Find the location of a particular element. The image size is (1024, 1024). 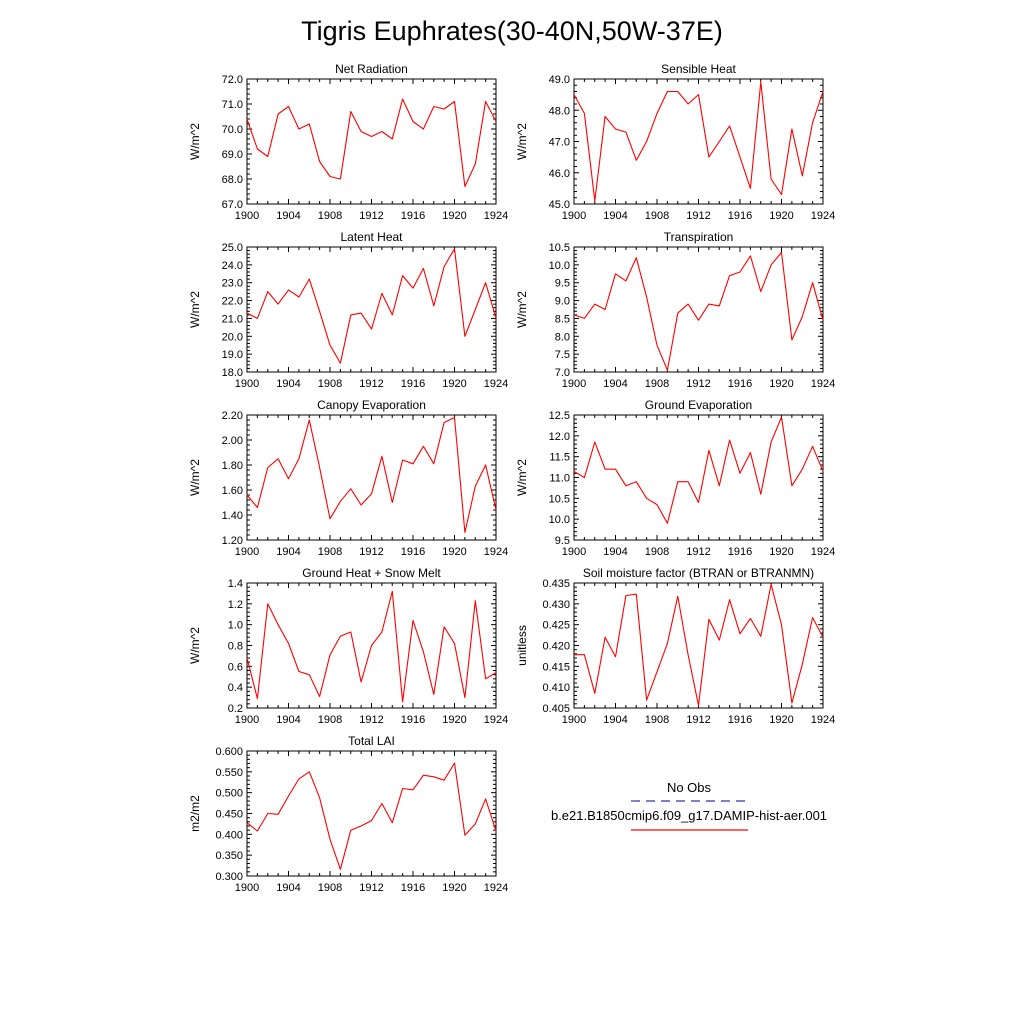

y-tick-label: 0.350 is located at coordinates (229, 856).